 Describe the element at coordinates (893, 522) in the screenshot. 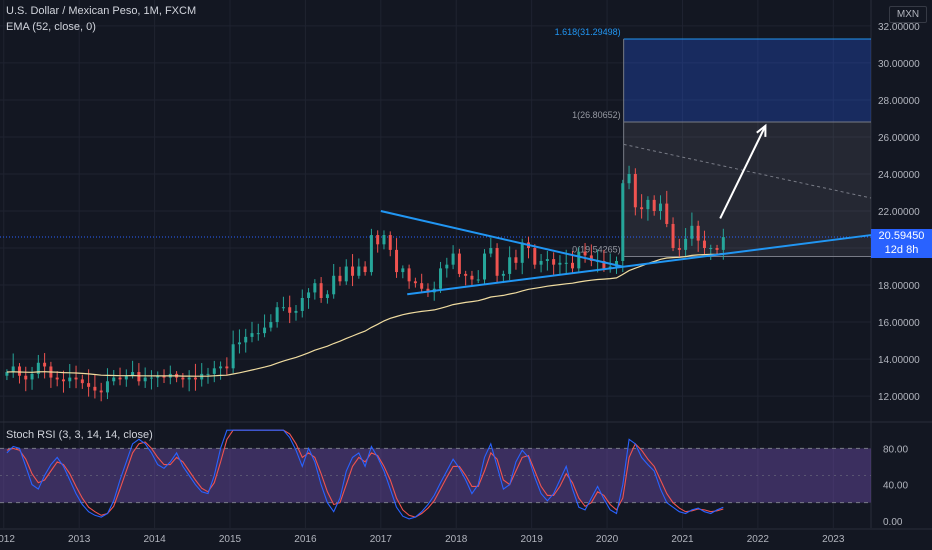

I see `stoch-axis-tick-label: 0.00` at that location.